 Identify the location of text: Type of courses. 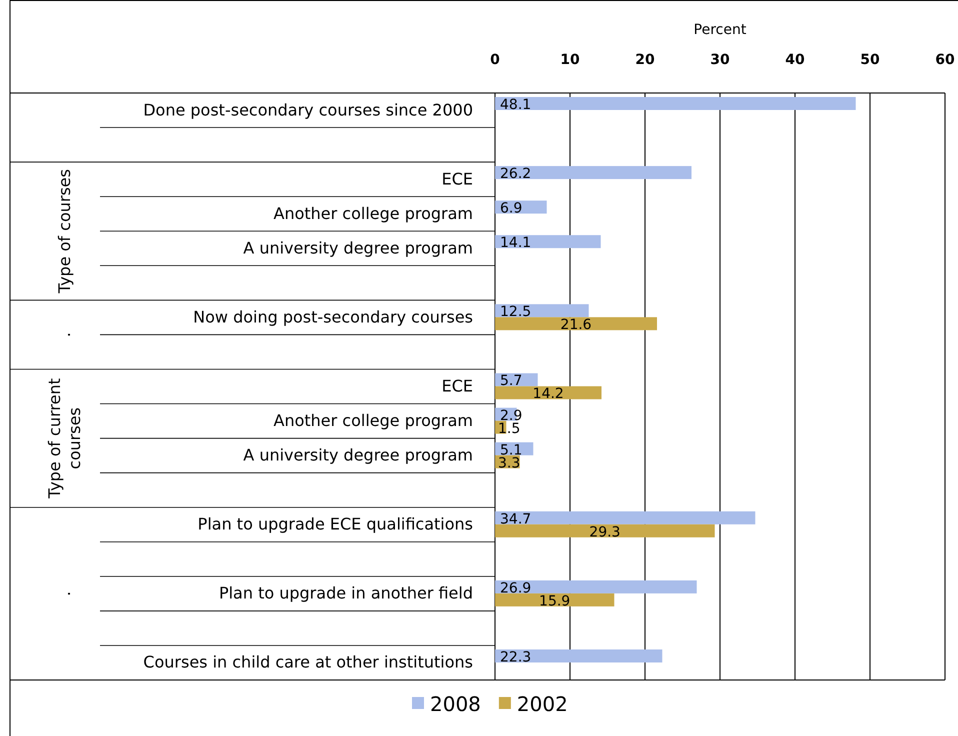
(64, 231).